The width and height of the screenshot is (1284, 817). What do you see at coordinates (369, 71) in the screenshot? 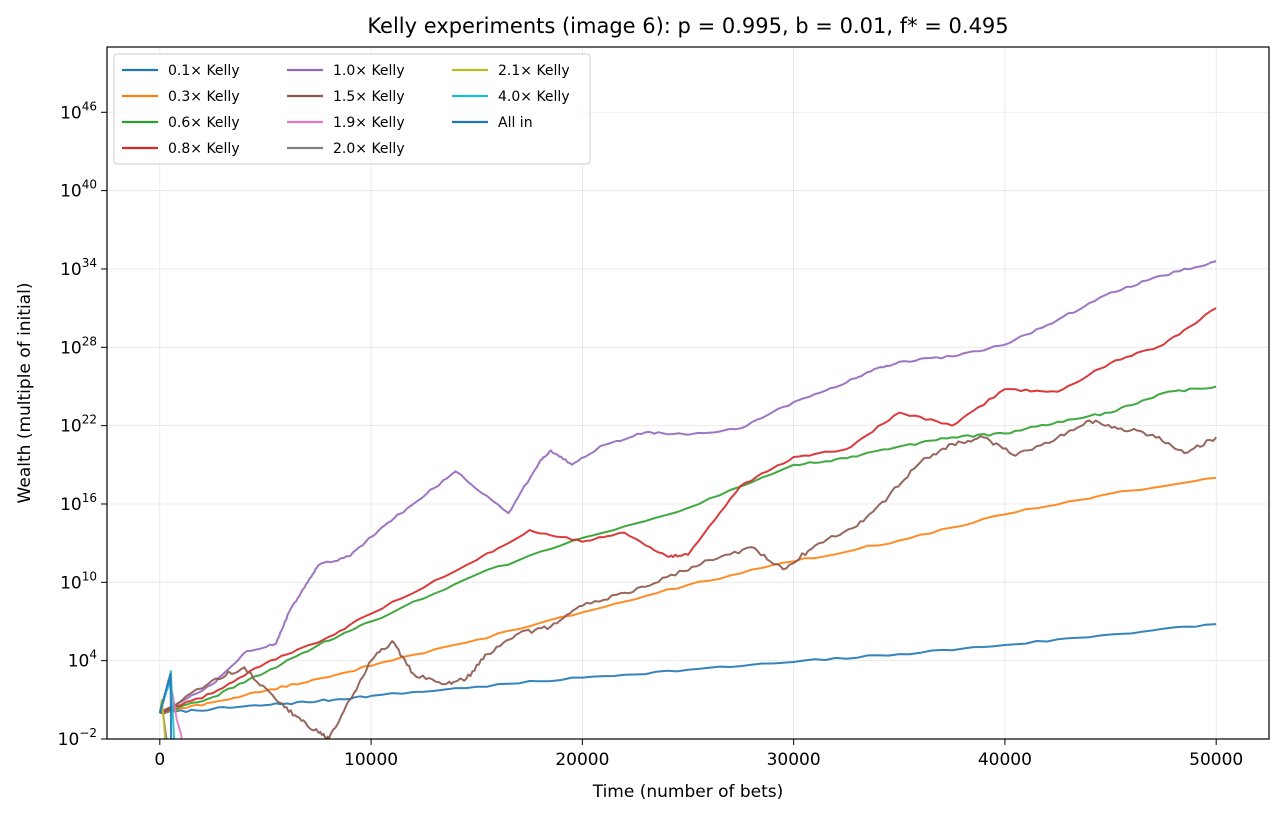
I see `legend-label: 1.0× Kelly` at bounding box center [369, 71].